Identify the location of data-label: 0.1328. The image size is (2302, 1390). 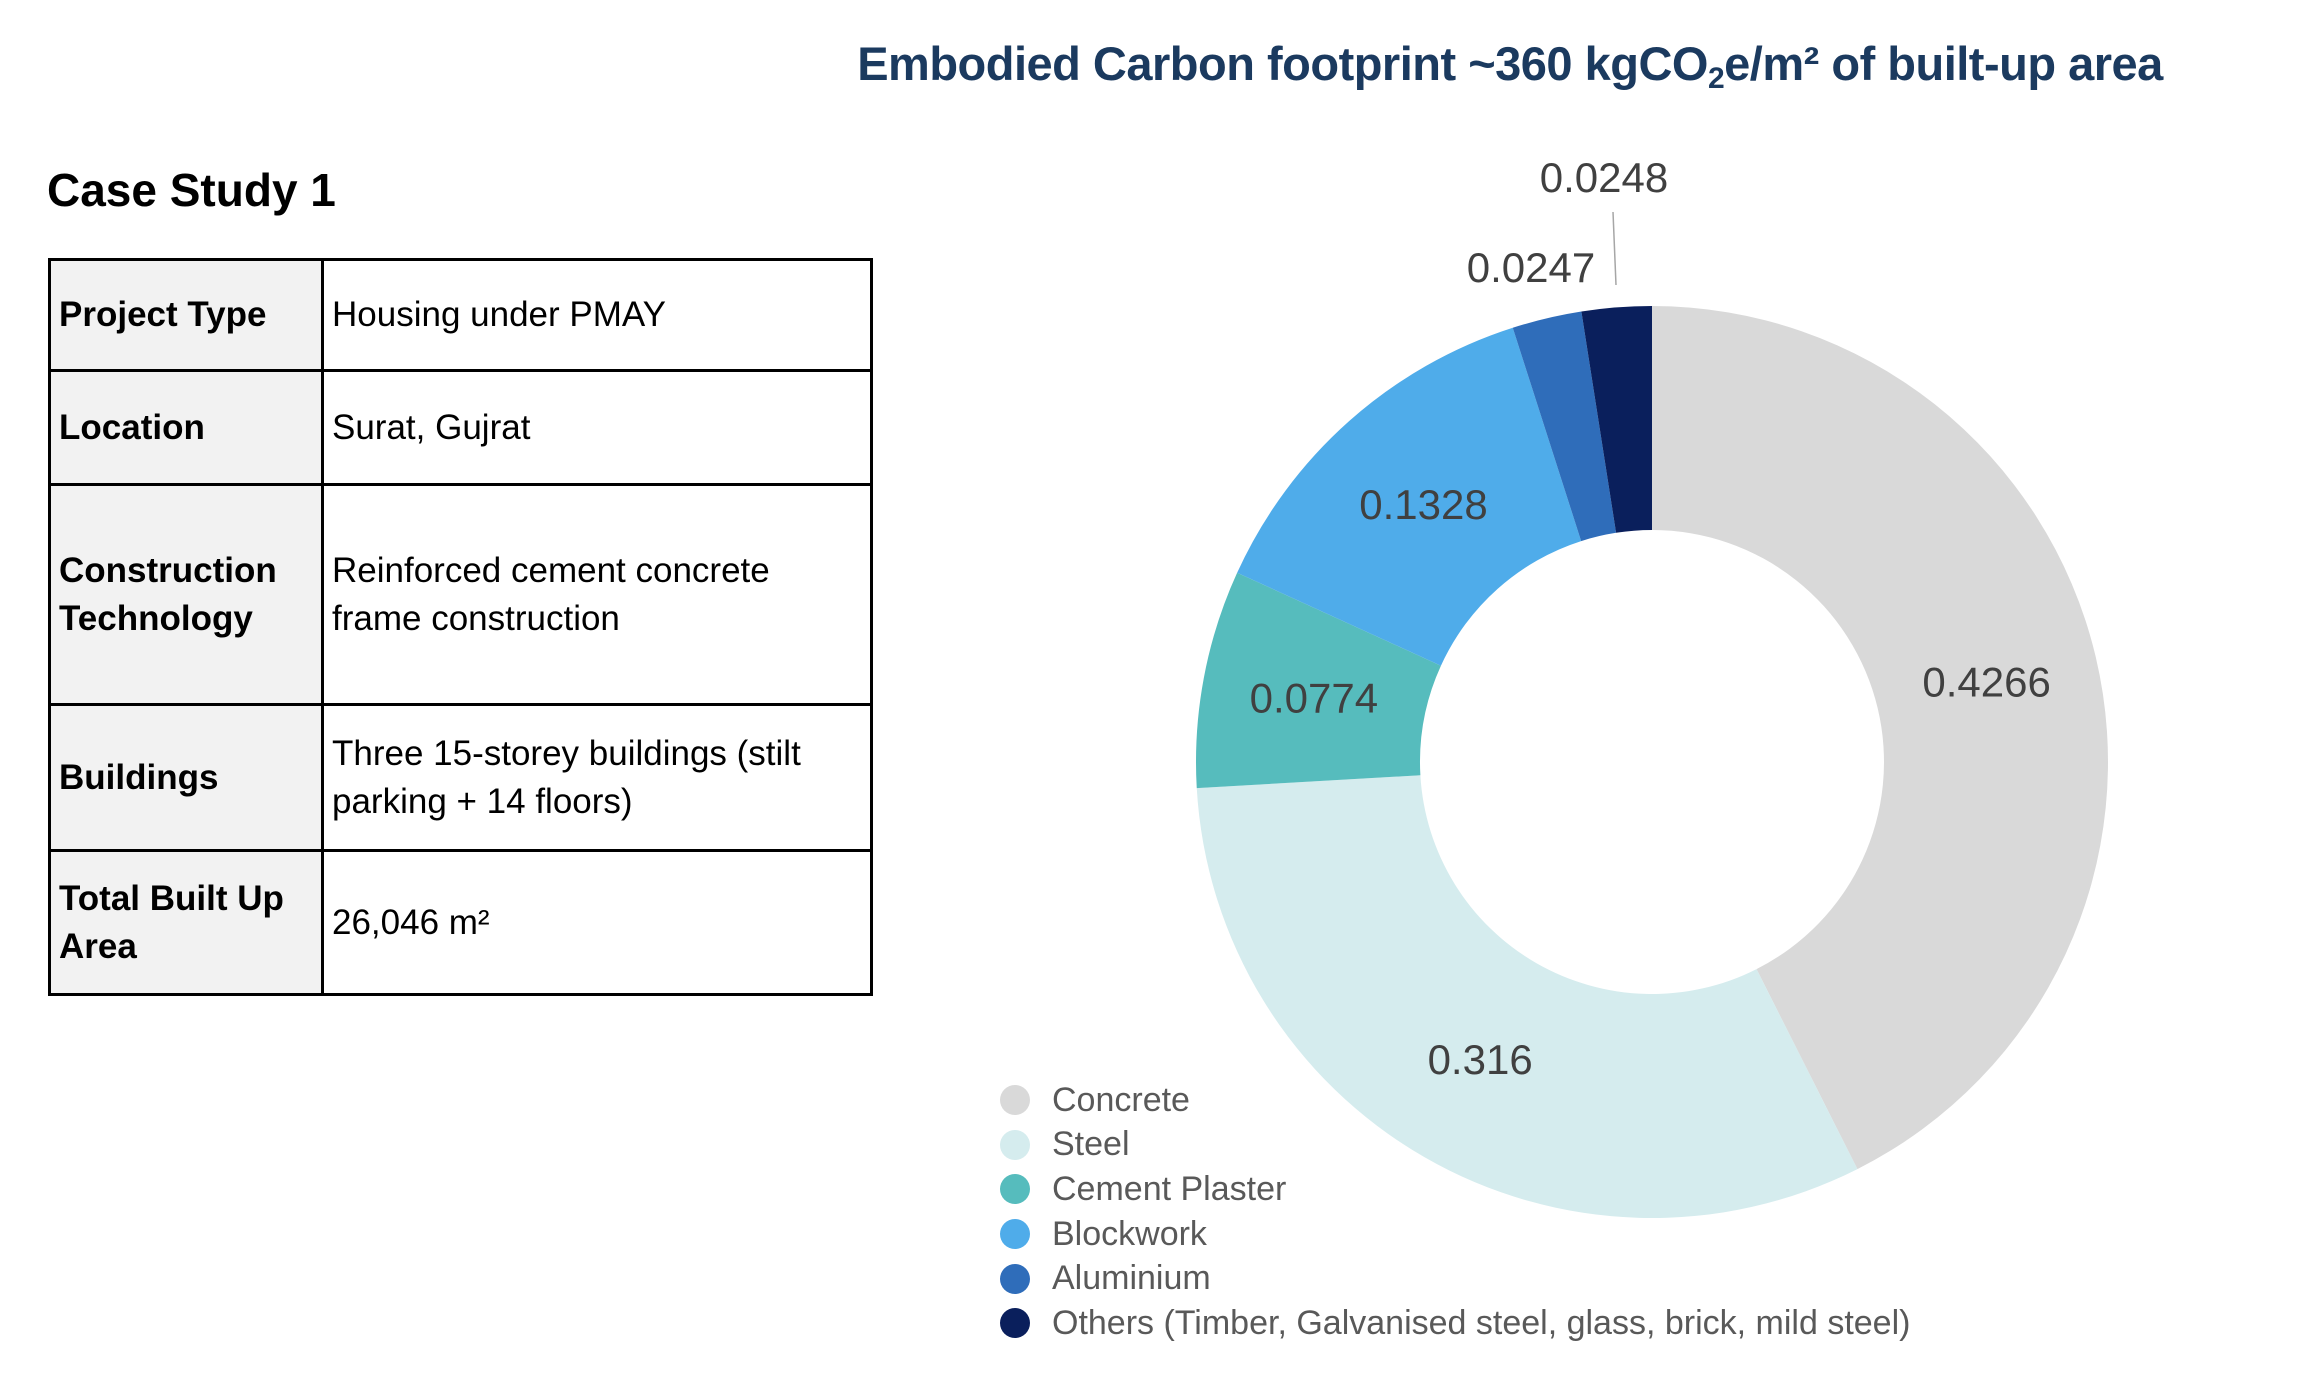
(1423, 504).